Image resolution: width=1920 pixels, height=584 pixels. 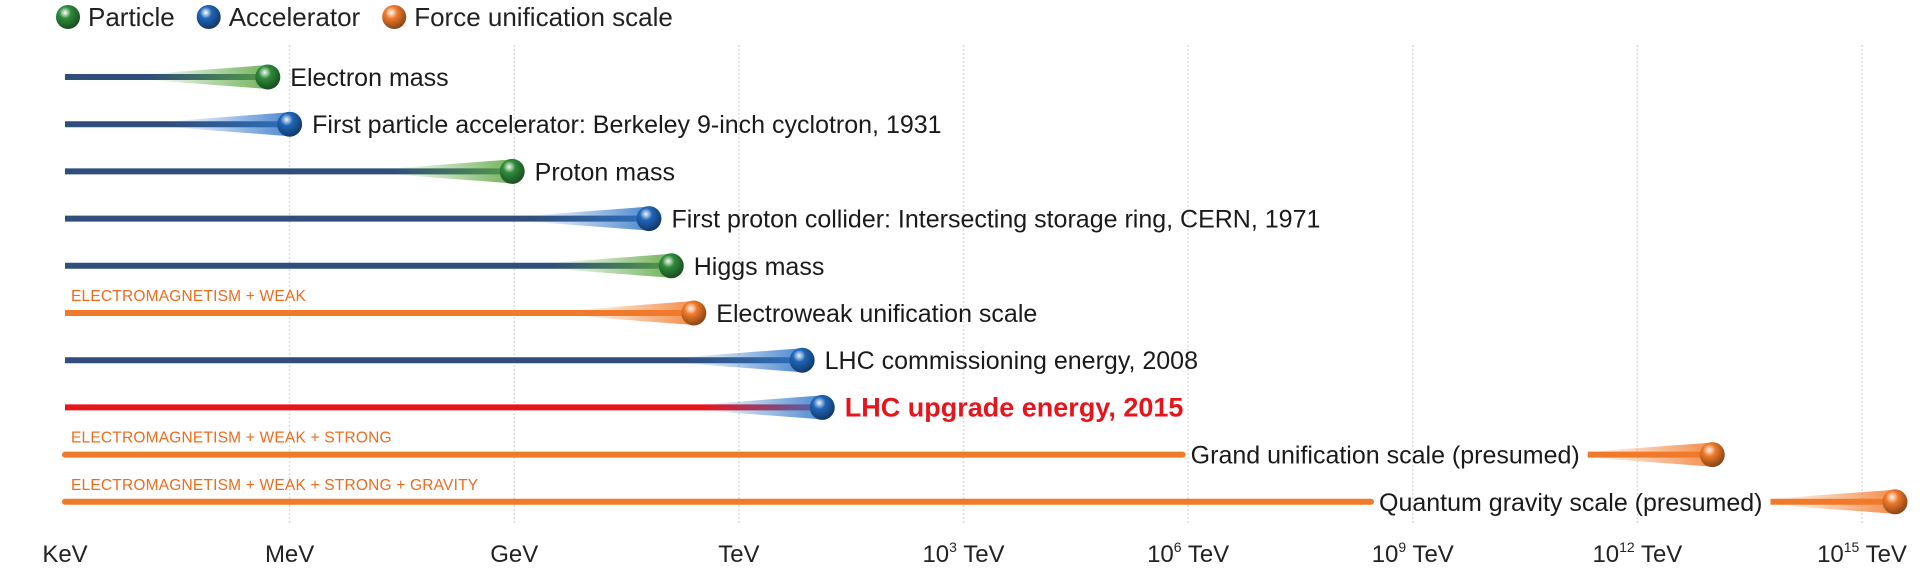 What do you see at coordinates (1862, 553) in the screenshot?
I see `x-tick-label: 1015 TeV` at bounding box center [1862, 553].